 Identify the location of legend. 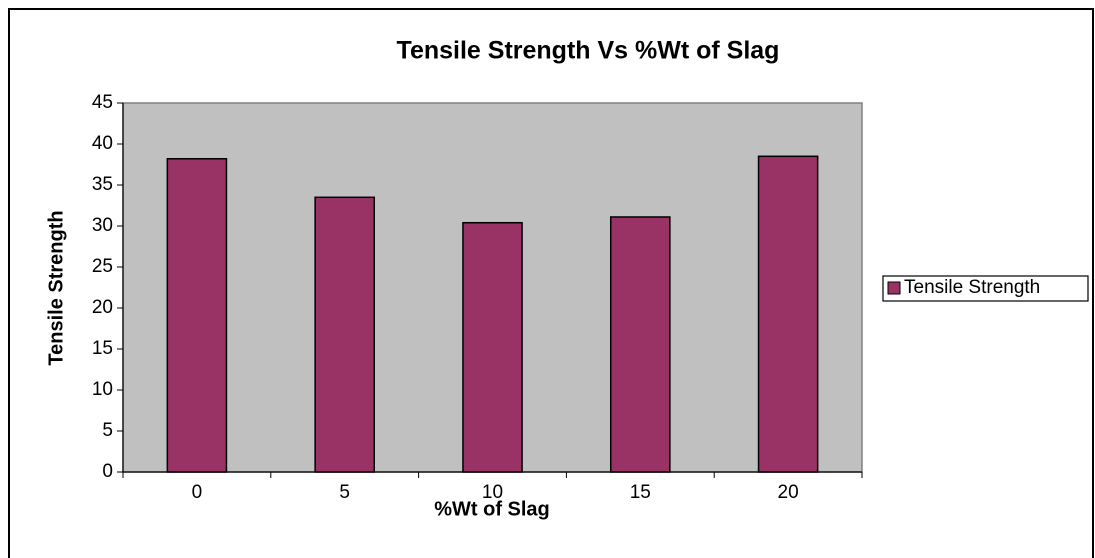
(985, 288).